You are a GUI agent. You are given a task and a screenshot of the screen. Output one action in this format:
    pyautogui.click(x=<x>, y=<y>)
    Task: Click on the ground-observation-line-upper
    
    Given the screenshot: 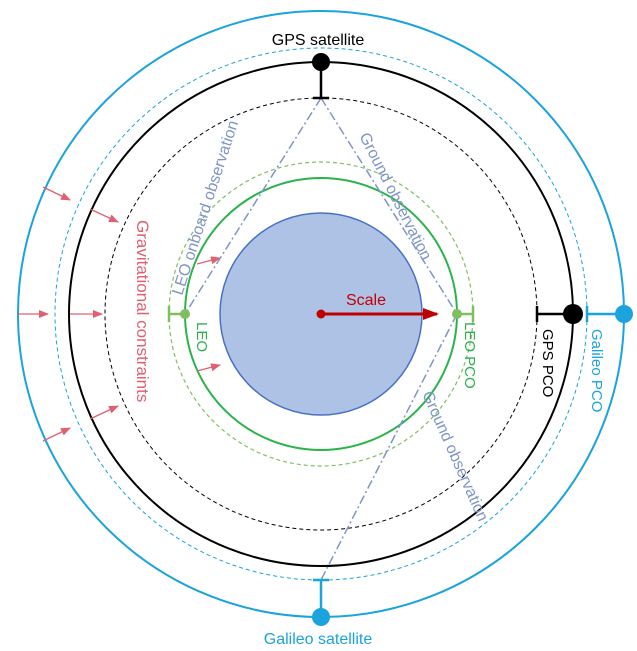 What is the action you would take?
    pyautogui.click(x=389, y=206)
    